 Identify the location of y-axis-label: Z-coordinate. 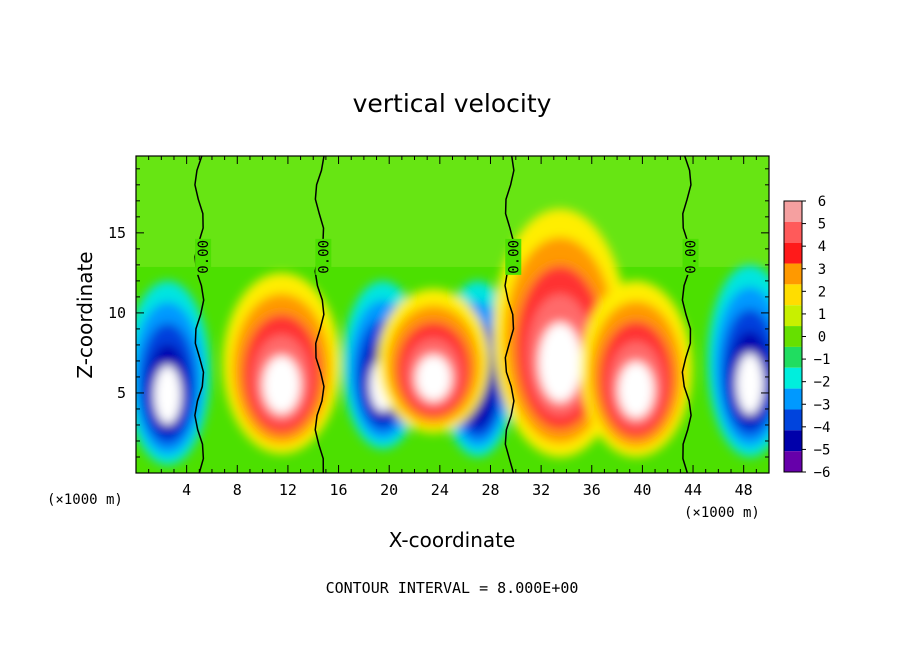
(85, 314).